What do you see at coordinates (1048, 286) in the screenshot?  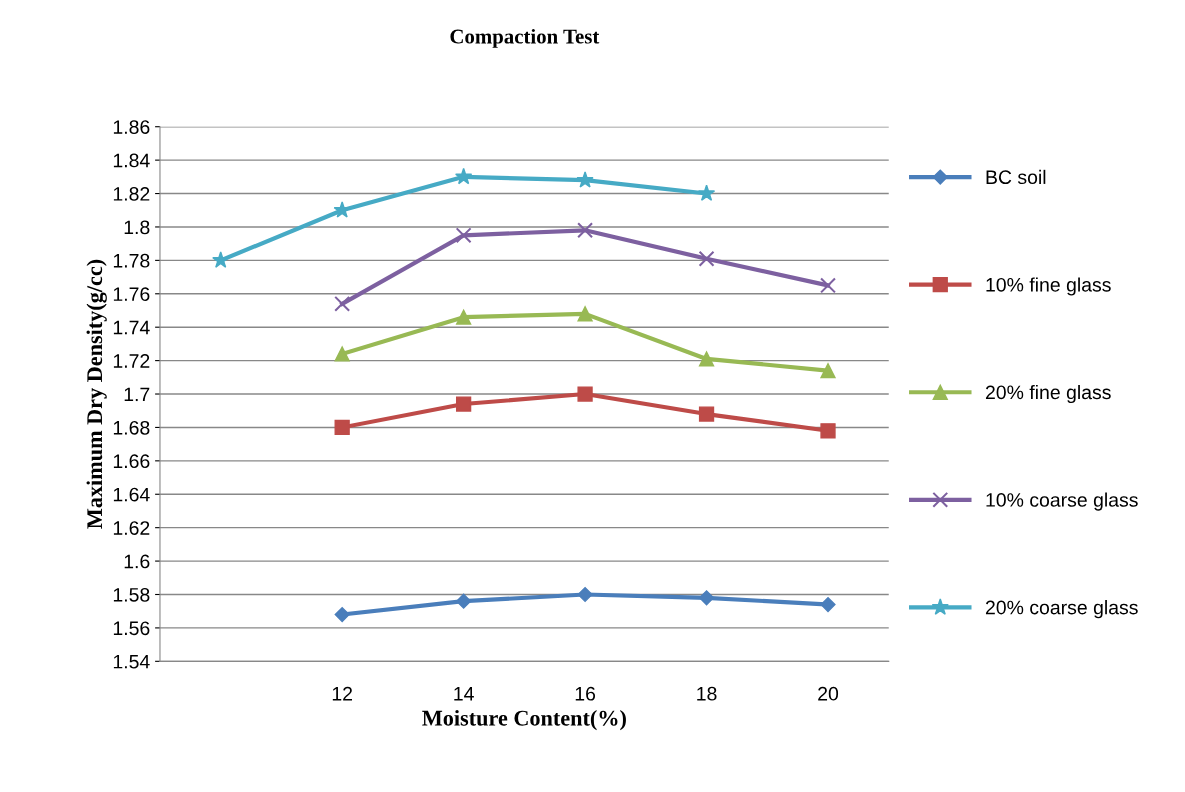 I see `legend-label: 10% fine glass` at bounding box center [1048, 286].